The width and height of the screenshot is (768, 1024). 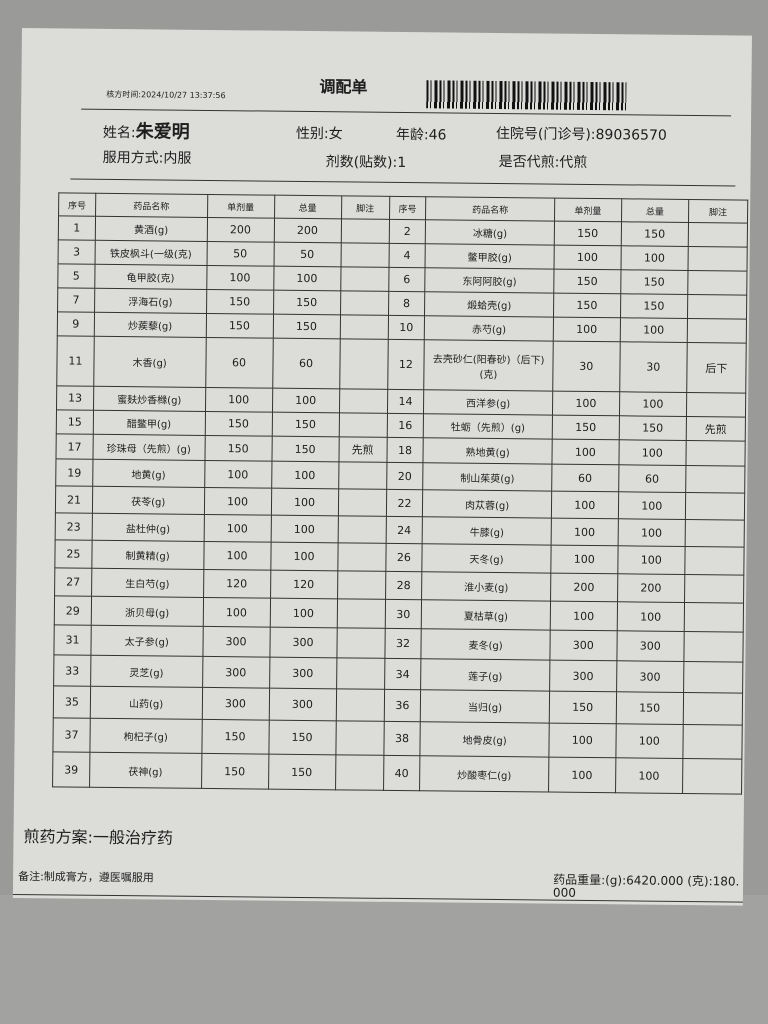 I want to click on cell-name: 去壳砂仁(阳春砂)（后下)(克), so click(x=489, y=365).